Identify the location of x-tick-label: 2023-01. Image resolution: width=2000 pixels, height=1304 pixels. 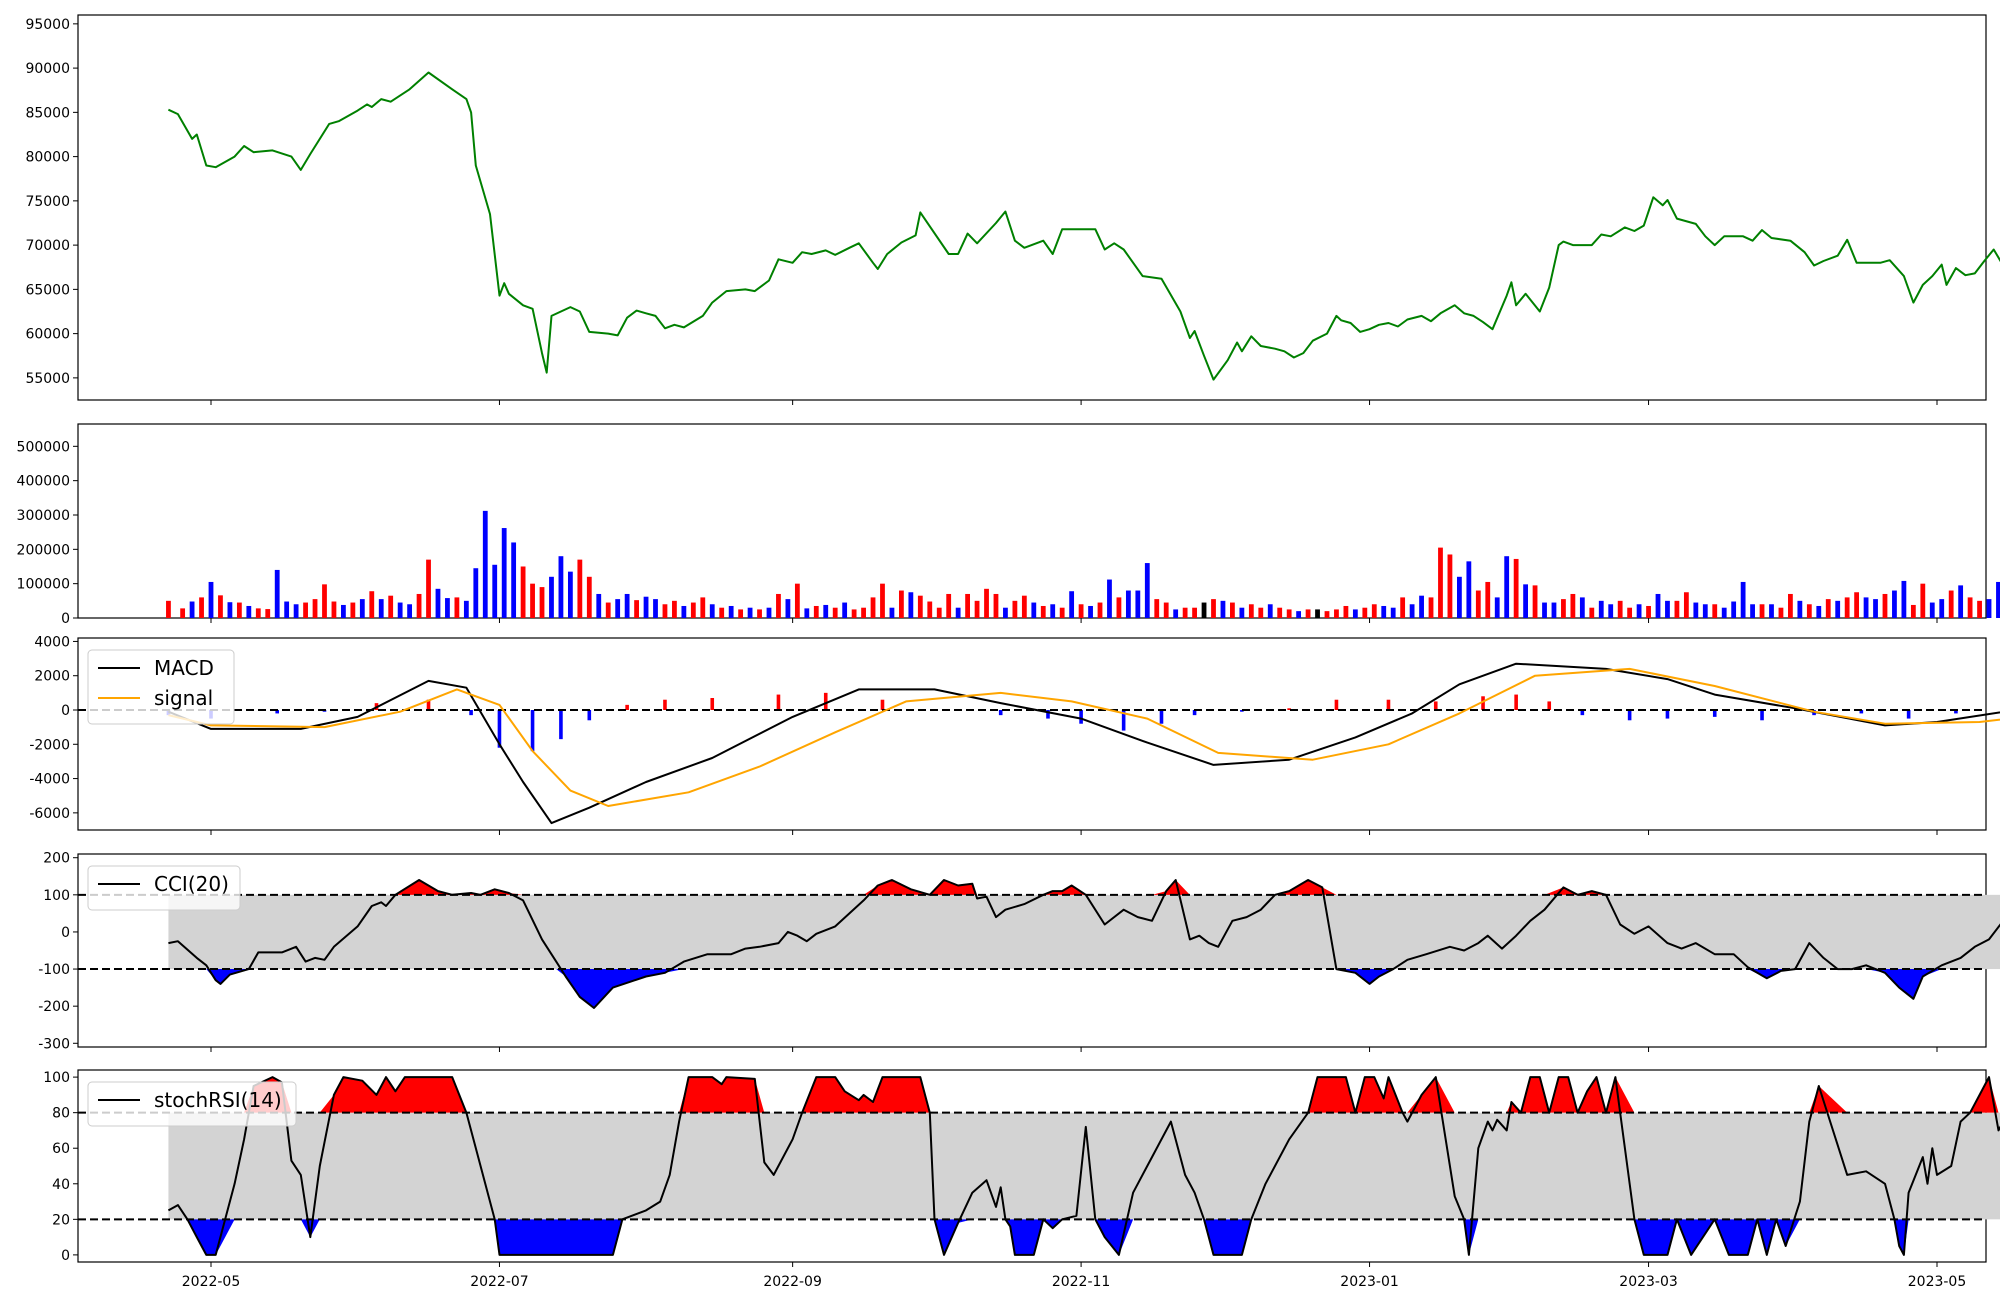
(1369, 1282).